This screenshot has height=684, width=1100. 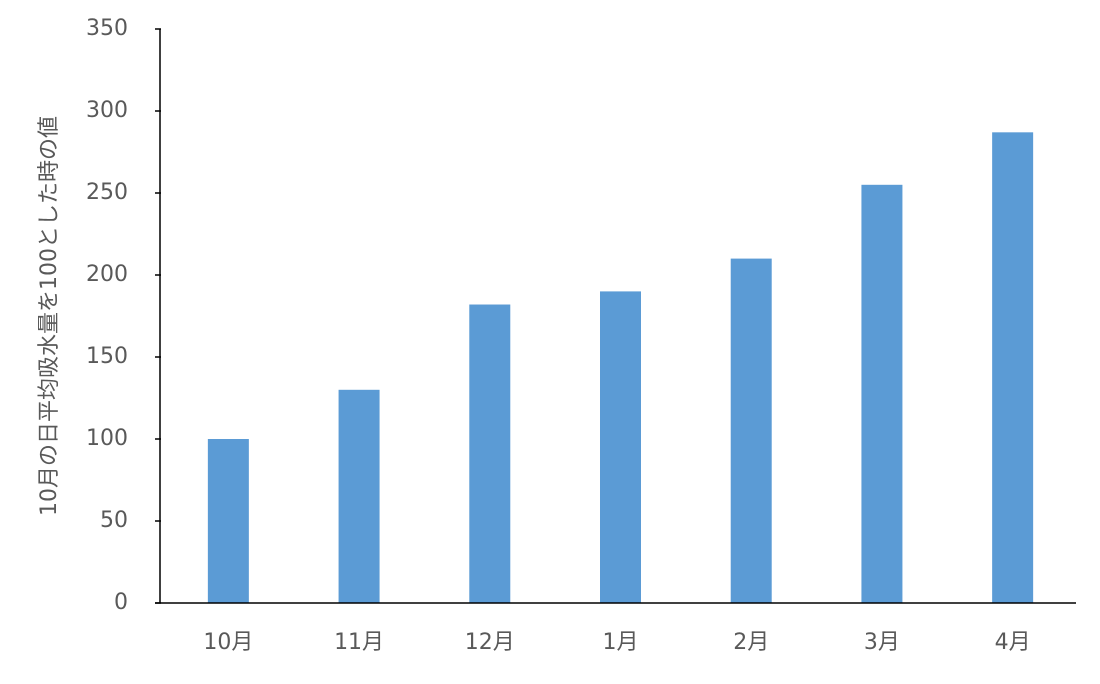 I want to click on x-tick-label: 10月, so click(x=228, y=642).